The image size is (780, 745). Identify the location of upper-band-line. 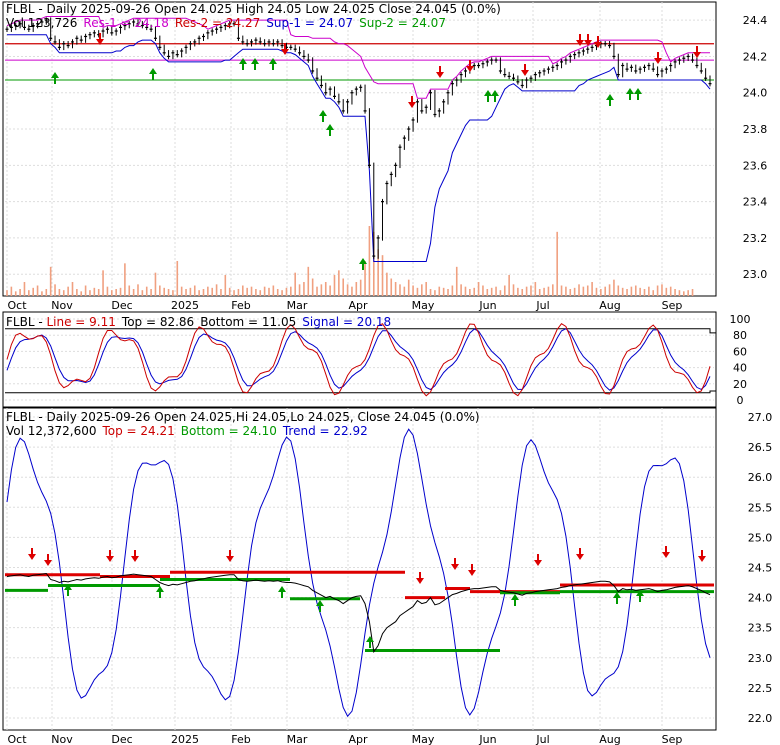
(358, 57).